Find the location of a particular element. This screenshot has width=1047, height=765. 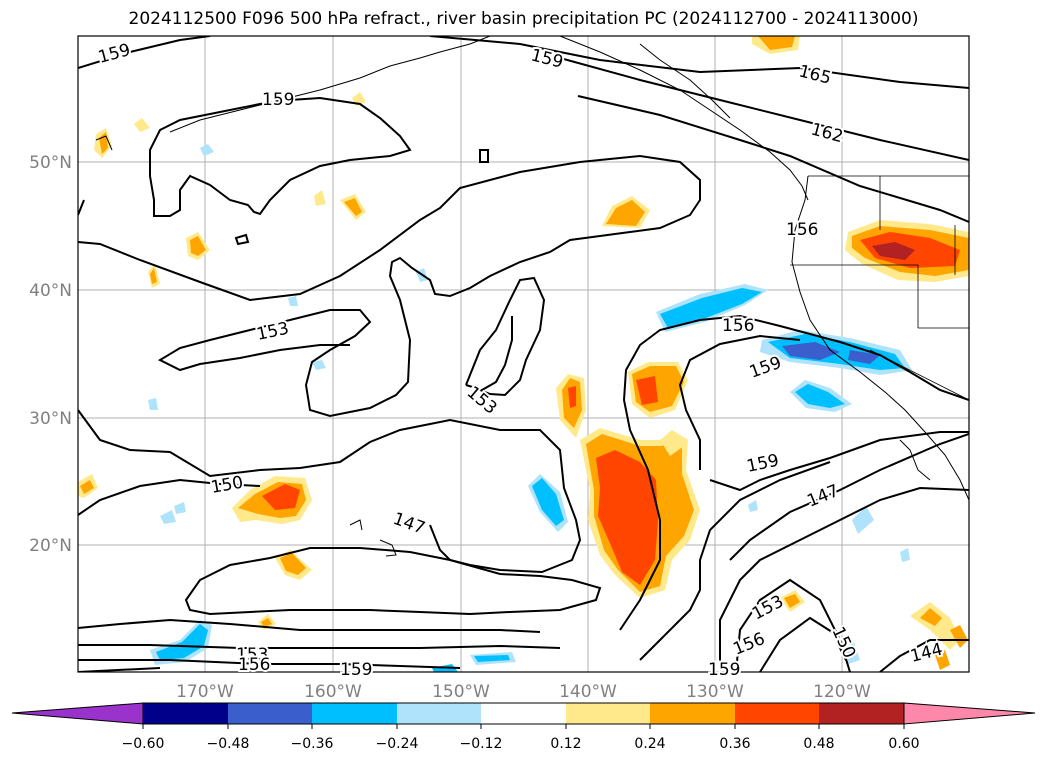

lat-label: 30°N is located at coordinates (50, 419).